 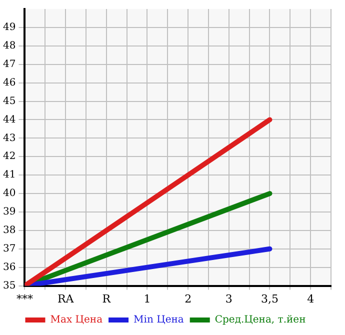 What do you see at coordinates (260, 320) in the screenshot?
I see `legend-label: Сред.Цена, т.йен` at bounding box center [260, 320].